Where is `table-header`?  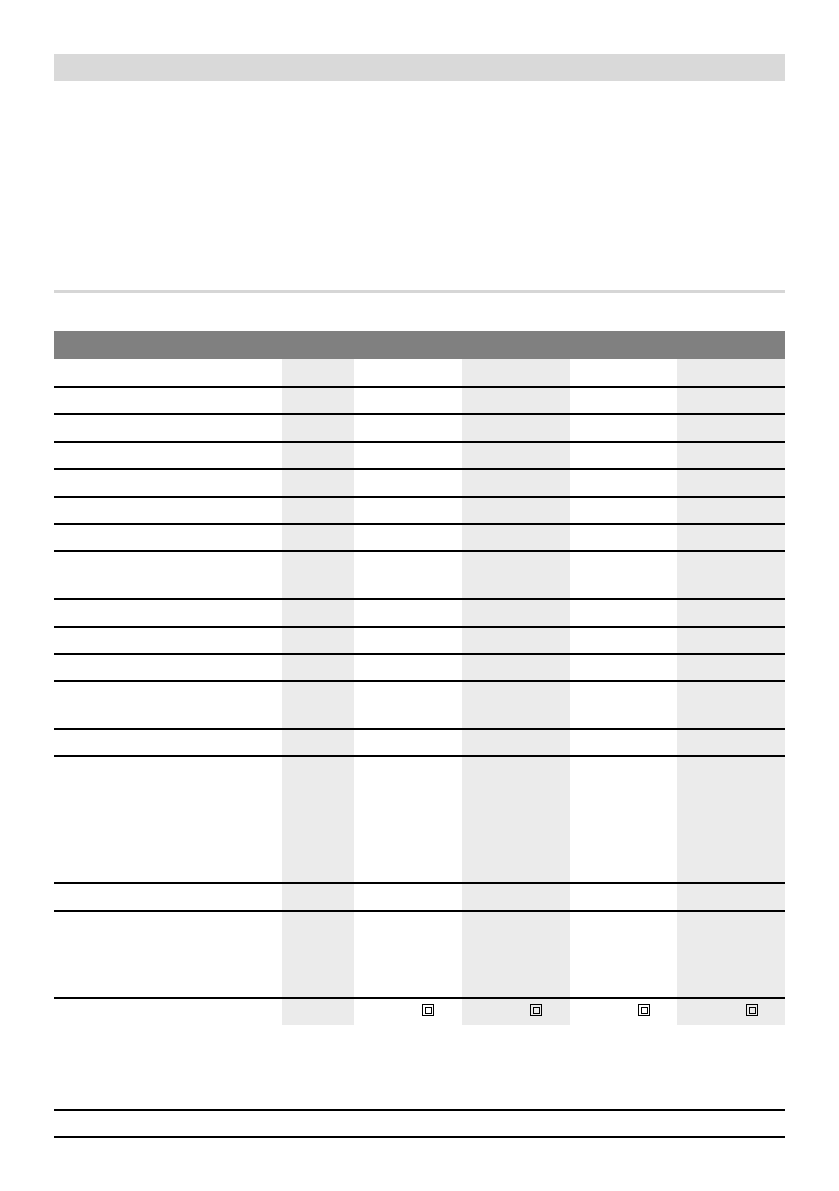 table-header is located at coordinates (419, 345).